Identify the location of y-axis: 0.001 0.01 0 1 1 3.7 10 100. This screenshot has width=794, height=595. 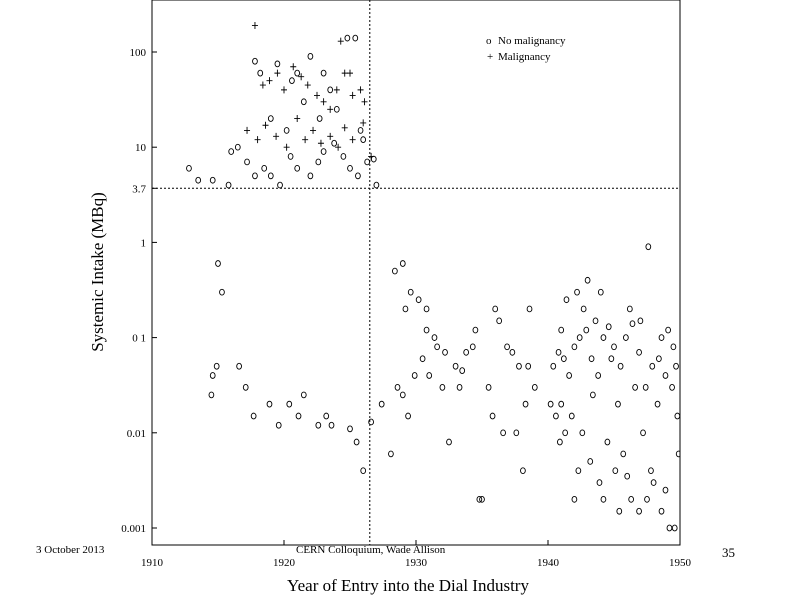
(139, 291).